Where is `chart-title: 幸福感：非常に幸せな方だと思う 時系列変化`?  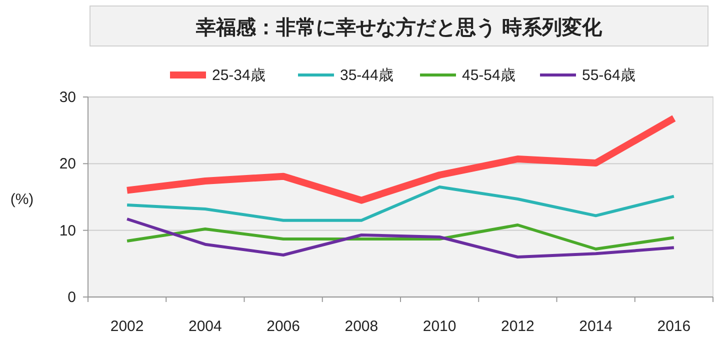
chart-title: 幸福感：非常に幸せな方だと思う 時系列変化 is located at coordinates (399, 27).